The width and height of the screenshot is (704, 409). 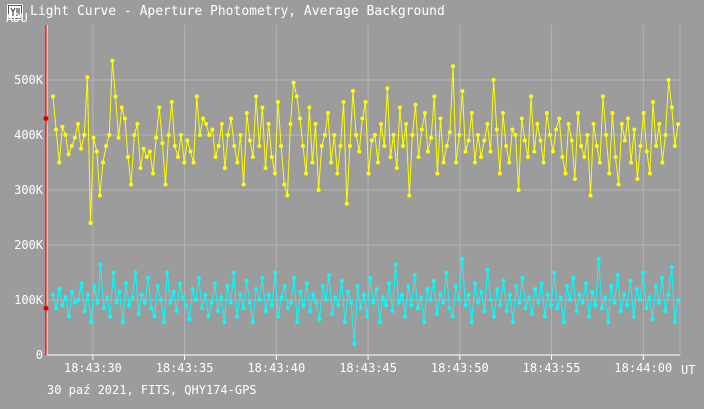 I want to click on x-tick-label: 18:44:00, so click(x=643, y=368).